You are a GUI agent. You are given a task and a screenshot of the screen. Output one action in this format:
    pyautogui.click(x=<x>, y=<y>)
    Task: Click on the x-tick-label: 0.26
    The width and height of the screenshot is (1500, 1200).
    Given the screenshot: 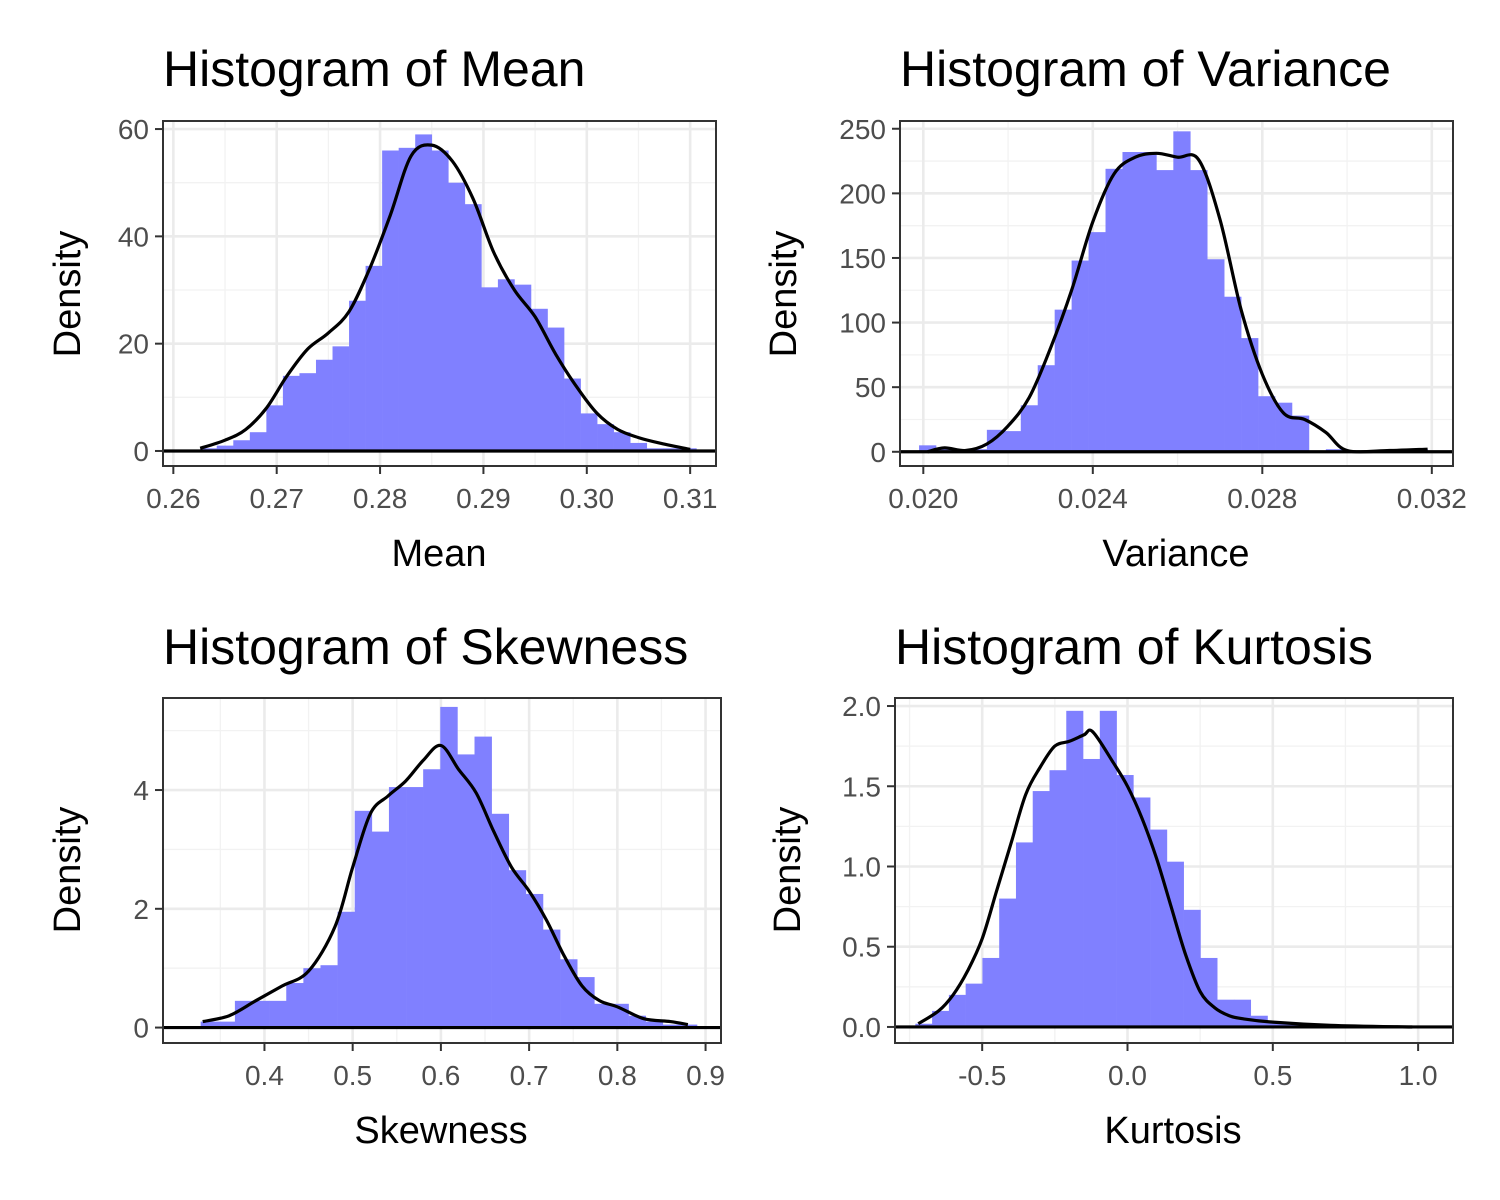 What is the action you would take?
    pyautogui.click(x=173, y=498)
    